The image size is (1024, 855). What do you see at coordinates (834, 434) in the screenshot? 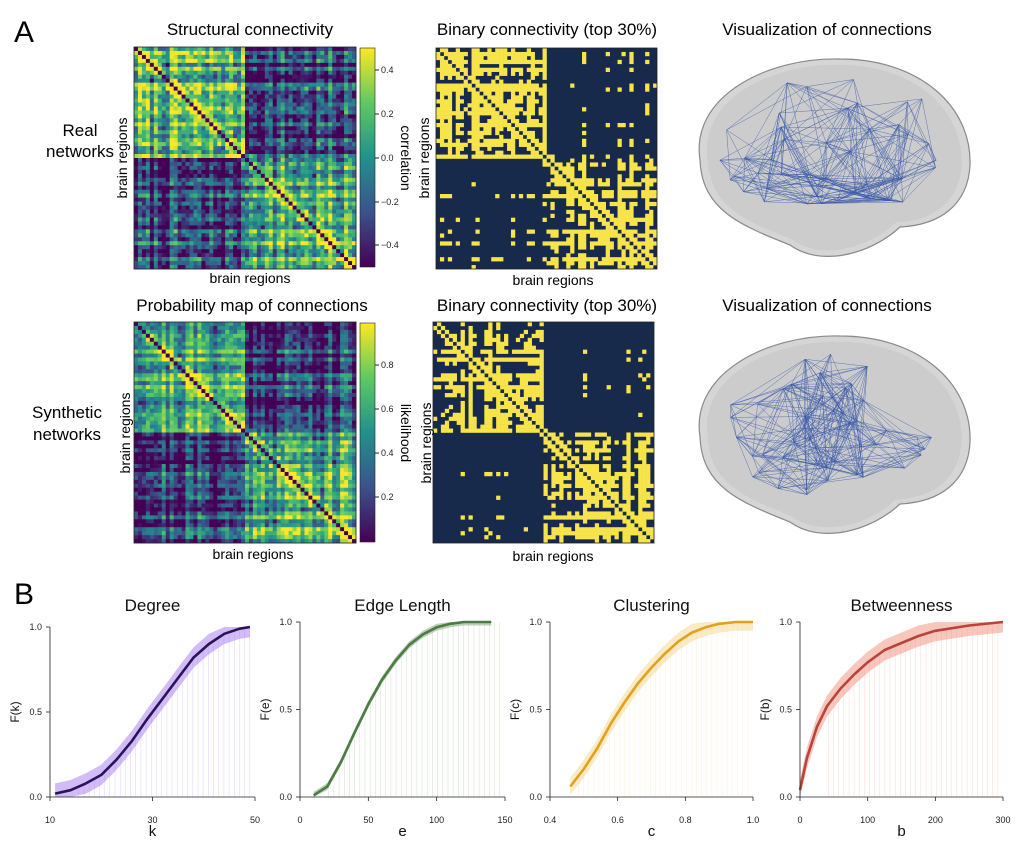
I see `brain-connections-synthetic` at bounding box center [834, 434].